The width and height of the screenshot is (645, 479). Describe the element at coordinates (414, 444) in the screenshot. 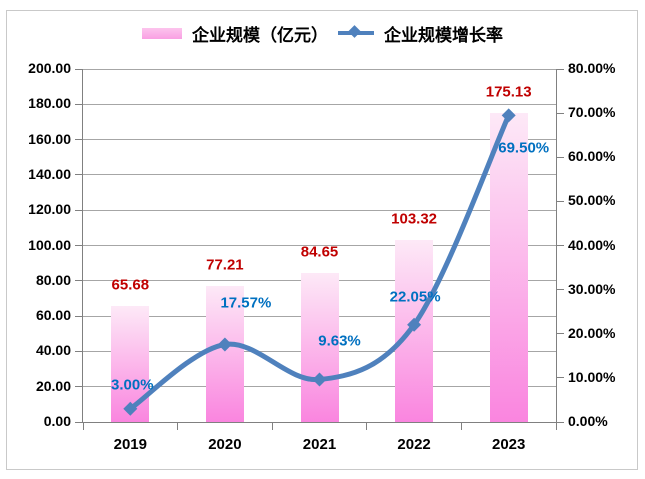

I see `x-axis-category-label: 2022` at that location.